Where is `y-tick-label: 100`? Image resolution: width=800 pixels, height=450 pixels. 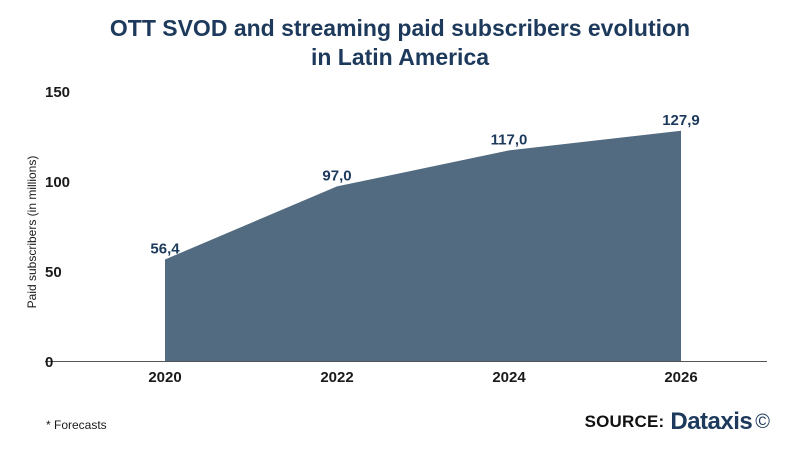
y-tick-label: 100 is located at coordinates (57, 182).